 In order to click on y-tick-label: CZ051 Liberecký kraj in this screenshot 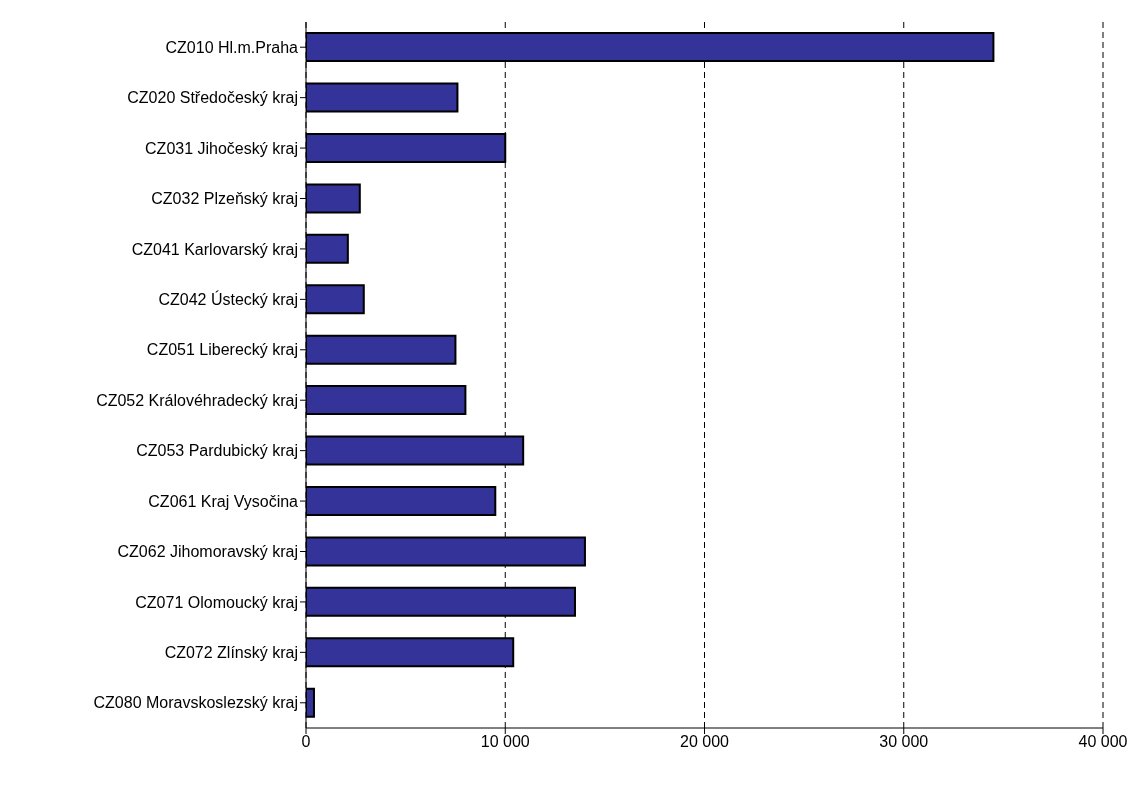, I will do `click(222, 350)`.